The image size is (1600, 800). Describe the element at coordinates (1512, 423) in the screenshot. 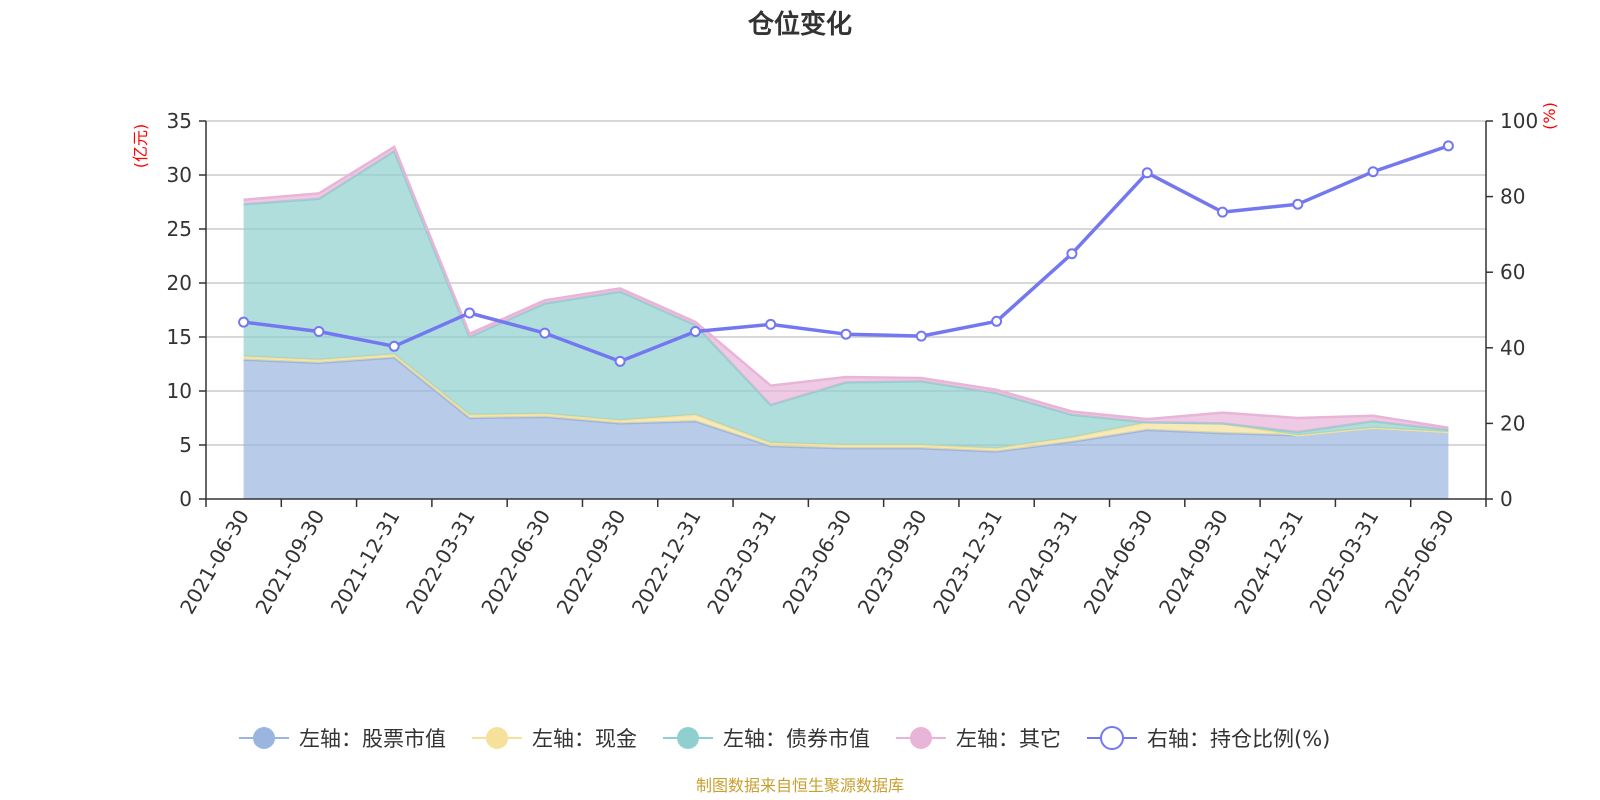

I see `right-tick-label: 20` at that location.